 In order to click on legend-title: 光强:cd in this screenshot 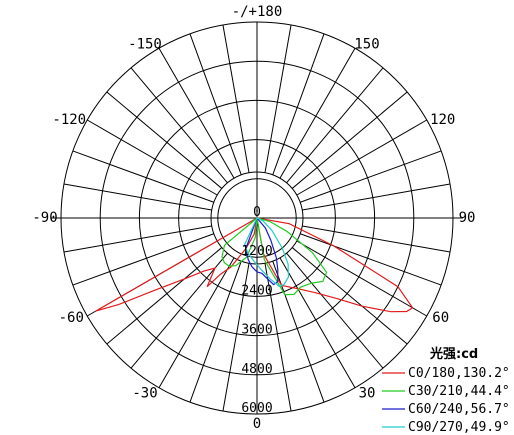, I will do `click(453, 354)`.